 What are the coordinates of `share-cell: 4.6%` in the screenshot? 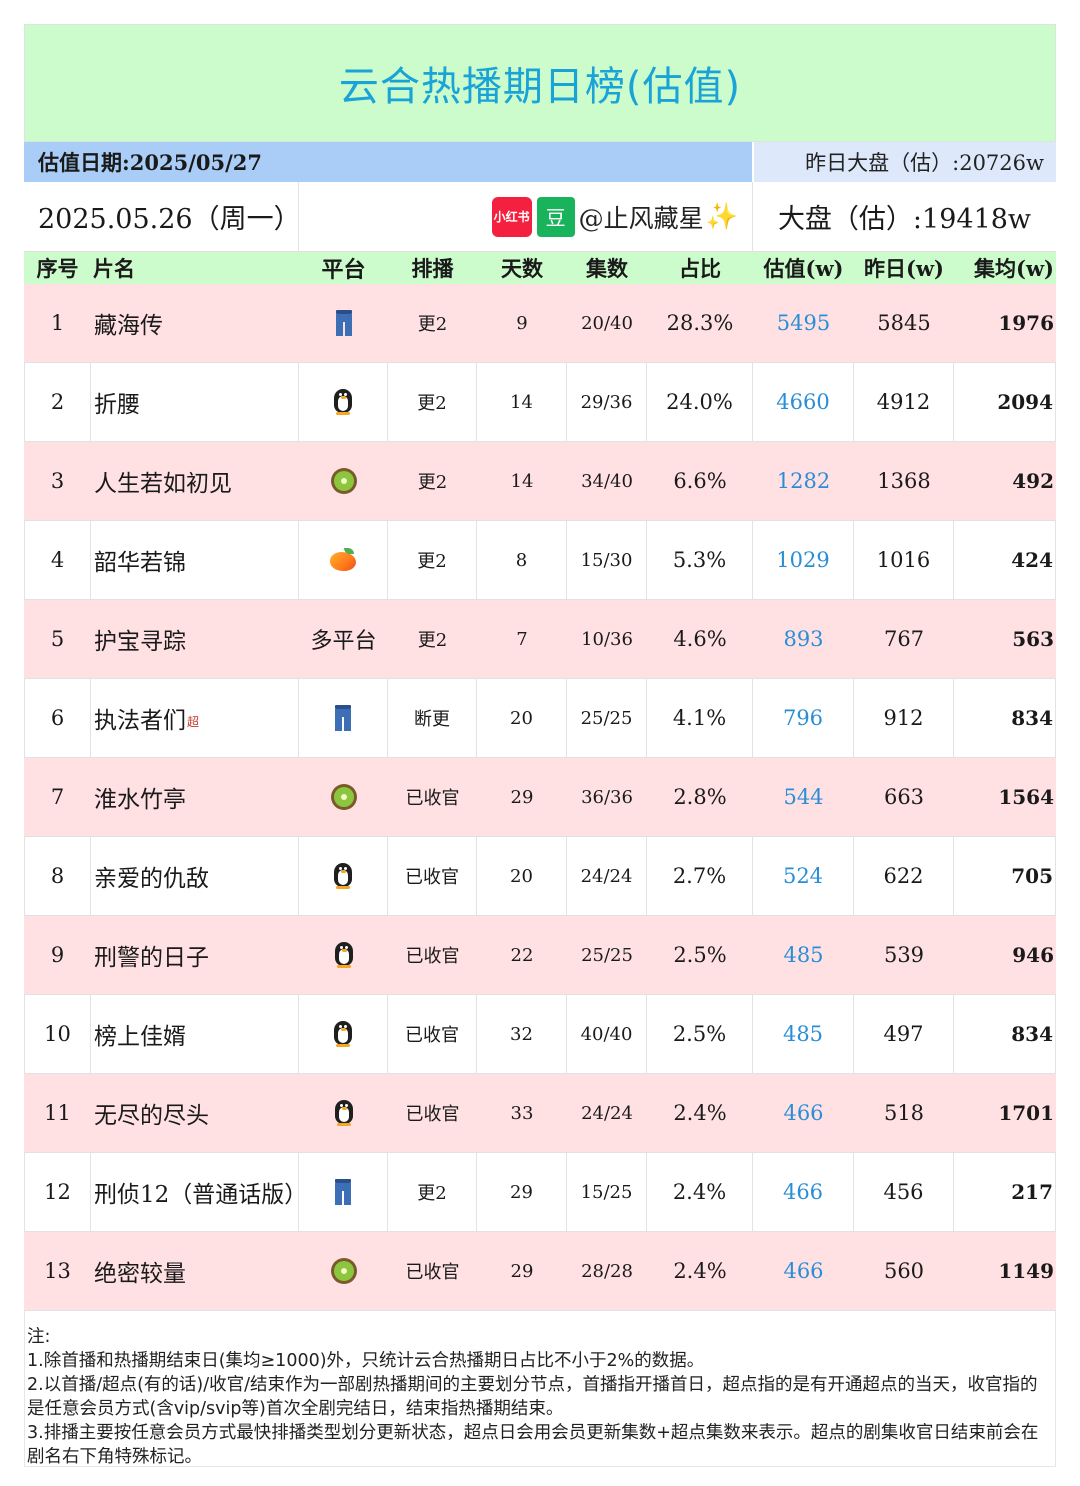 It's located at (700, 639).